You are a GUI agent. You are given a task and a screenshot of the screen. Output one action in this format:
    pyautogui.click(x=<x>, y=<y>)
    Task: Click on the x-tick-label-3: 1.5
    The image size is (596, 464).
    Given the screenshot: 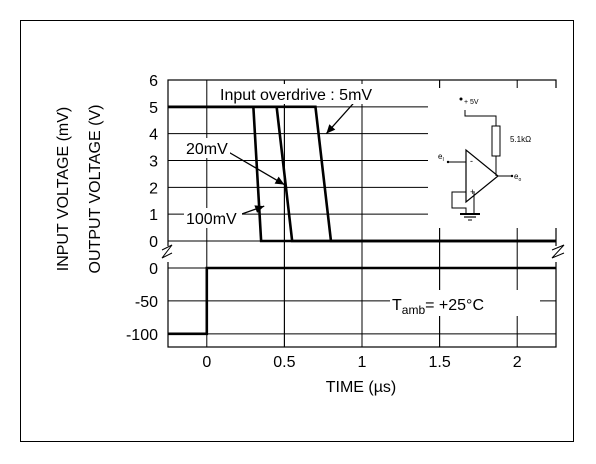 What is the action you would take?
    pyautogui.click(x=439, y=362)
    